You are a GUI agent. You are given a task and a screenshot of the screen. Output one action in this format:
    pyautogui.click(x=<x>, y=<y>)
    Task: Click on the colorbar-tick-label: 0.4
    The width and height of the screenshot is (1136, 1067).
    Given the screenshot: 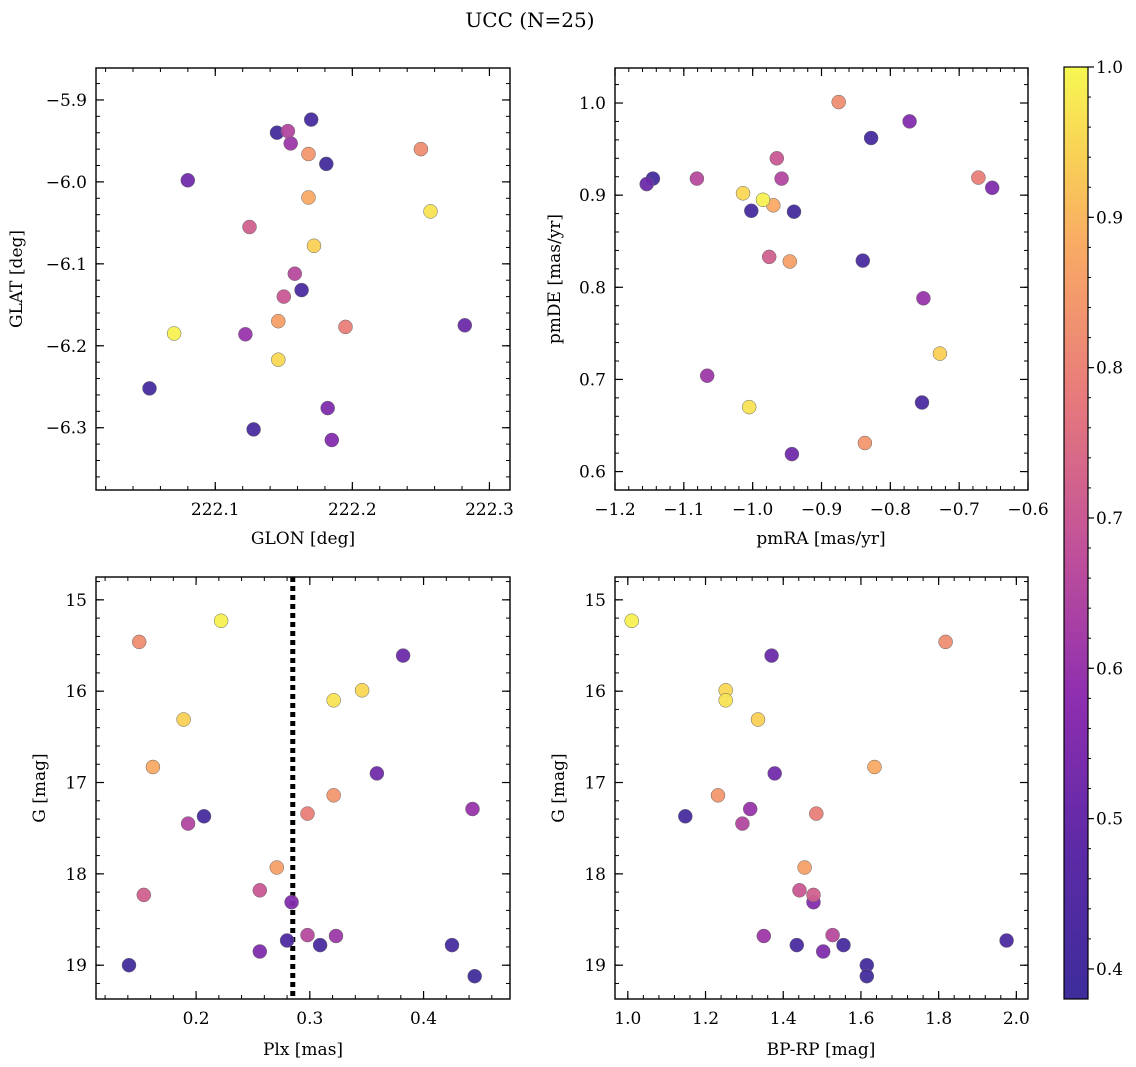 What is the action you would take?
    pyautogui.click(x=1109, y=970)
    